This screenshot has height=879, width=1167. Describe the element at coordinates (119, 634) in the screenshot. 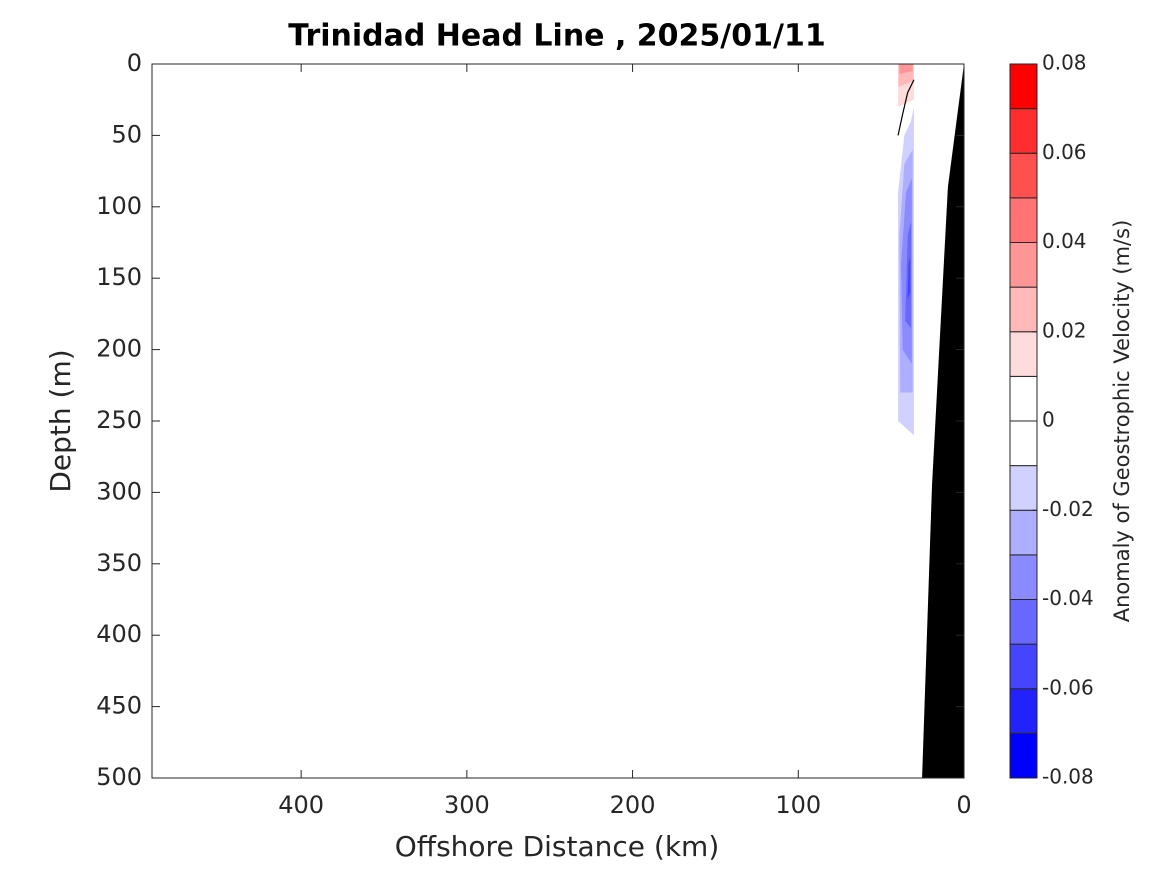

I see `y-tick-label: 400` at that location.